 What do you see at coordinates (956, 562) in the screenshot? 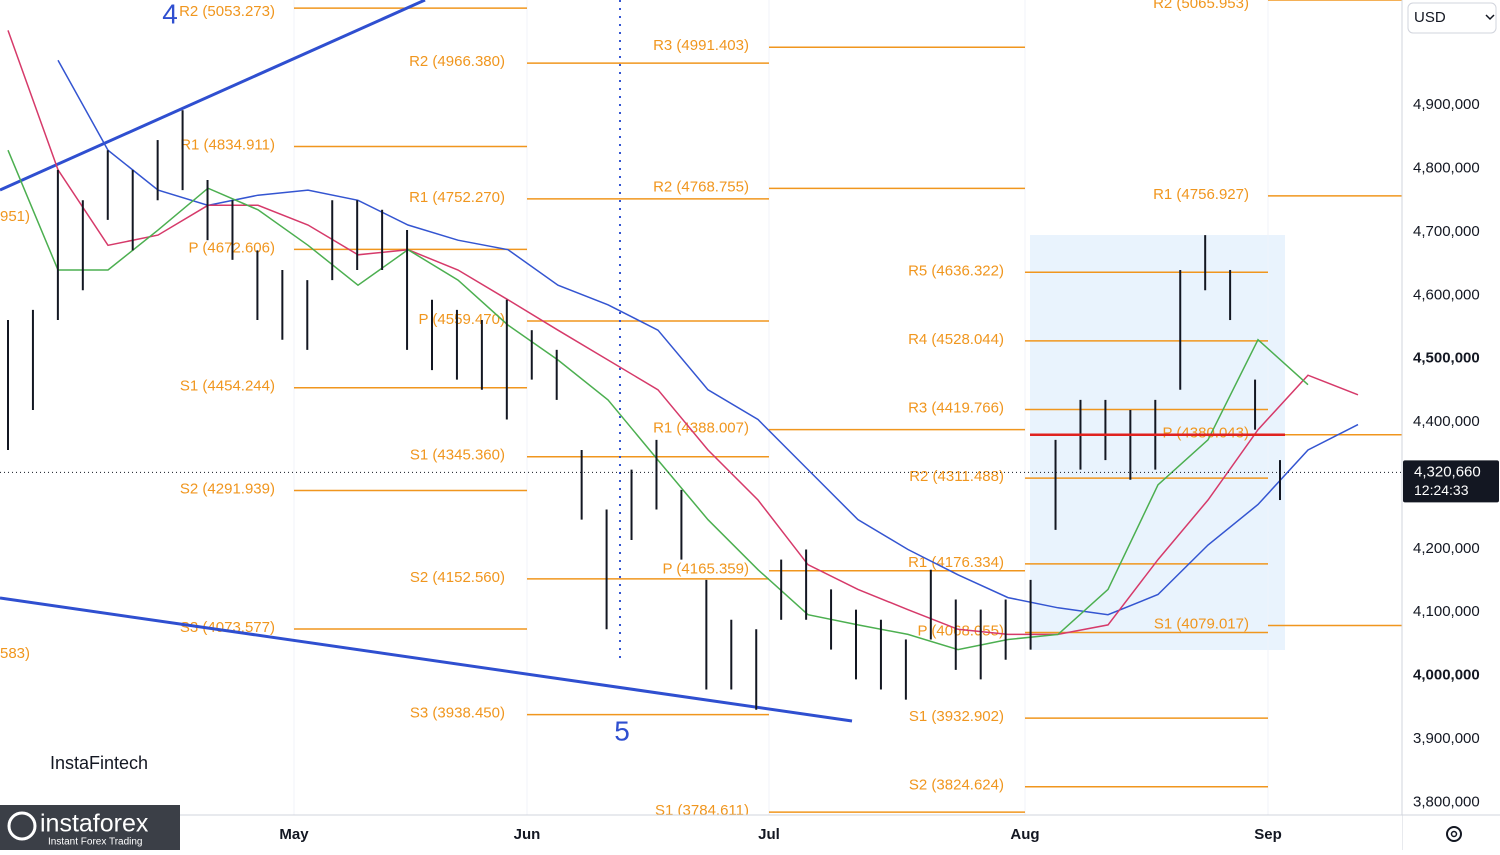
I see `pivot-label: R1 (4176.334)` at bounding box center [956, 562].